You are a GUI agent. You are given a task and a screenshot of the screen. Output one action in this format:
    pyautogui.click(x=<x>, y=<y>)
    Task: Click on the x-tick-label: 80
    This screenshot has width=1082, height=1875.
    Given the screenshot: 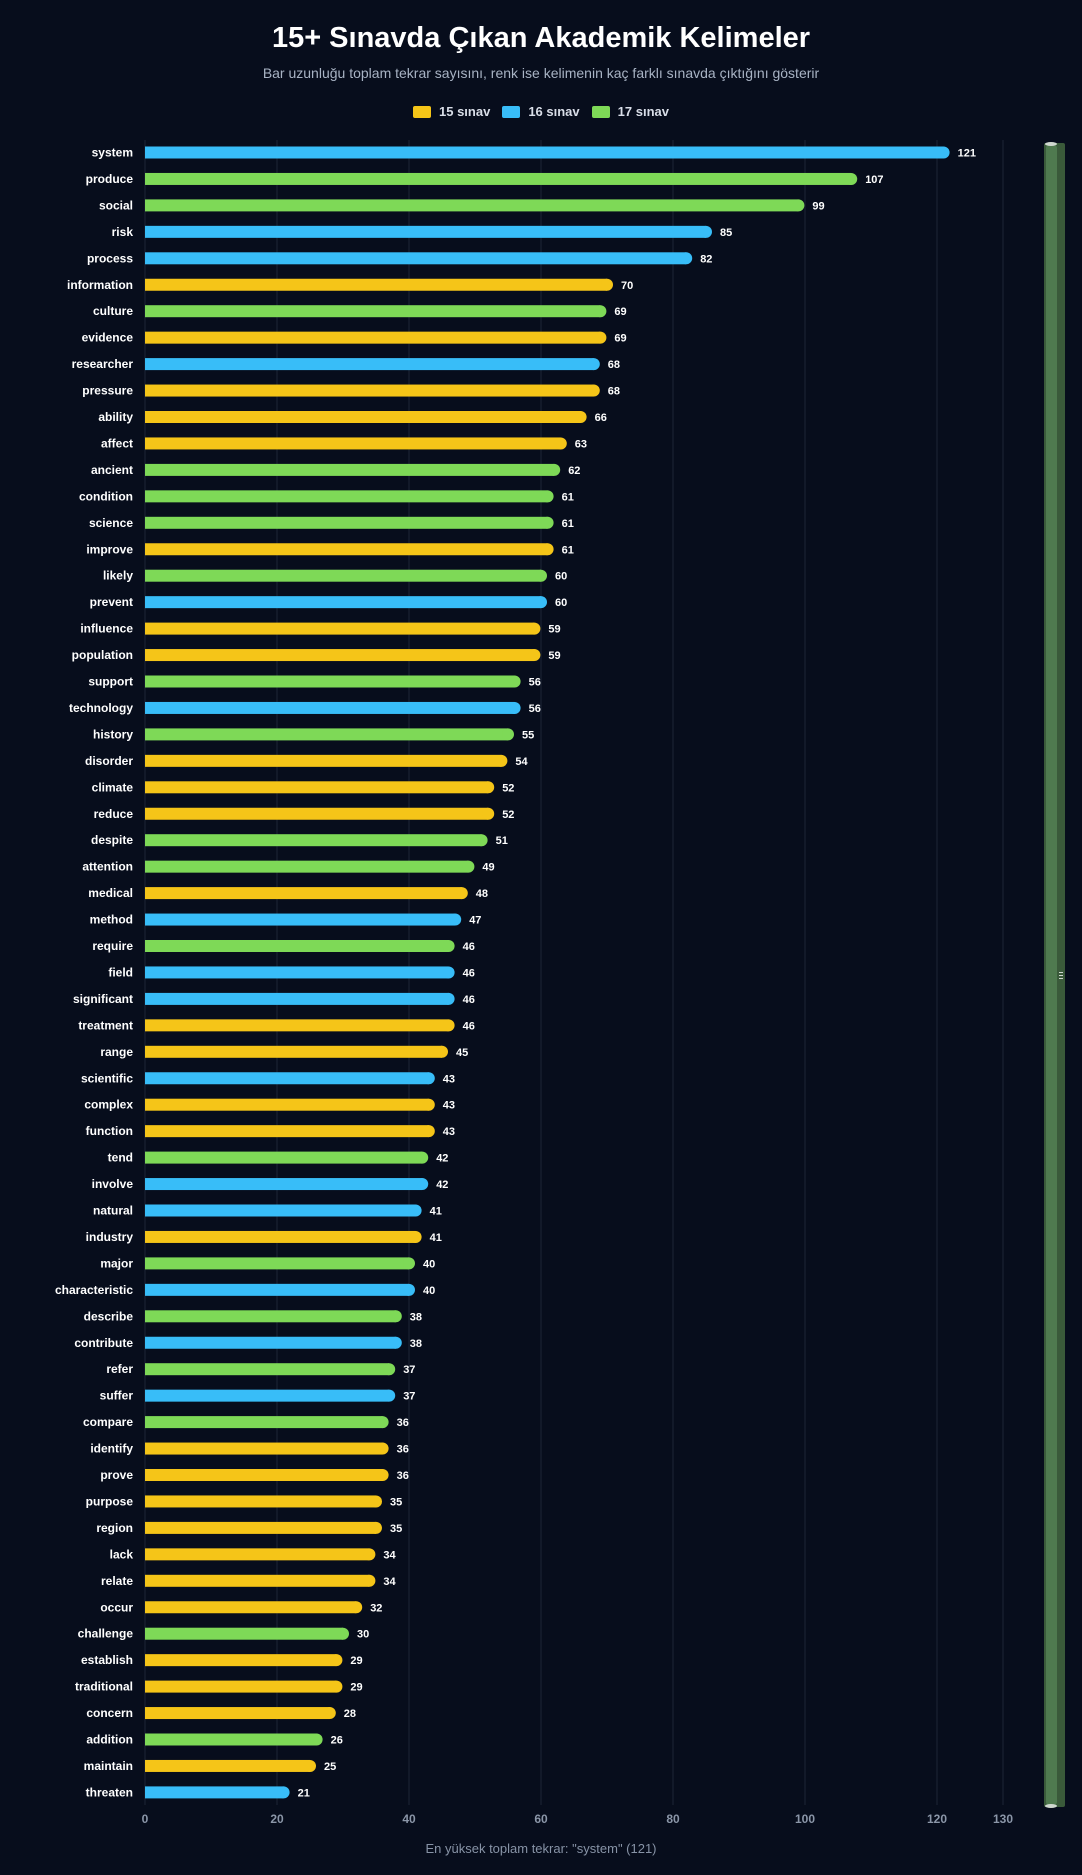 What is the action you would take?
    pyautogui.click(x=673, y=1819)
    